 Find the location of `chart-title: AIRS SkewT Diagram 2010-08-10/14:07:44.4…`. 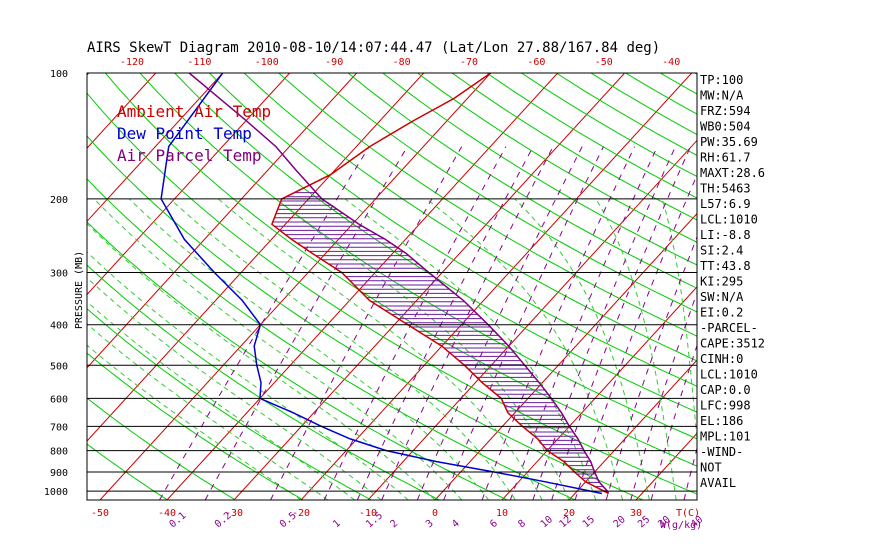

chart-title: AIRS SkewT Diagram 2010-08-10/14:07:44.4… is located at coordinates (373, 48).